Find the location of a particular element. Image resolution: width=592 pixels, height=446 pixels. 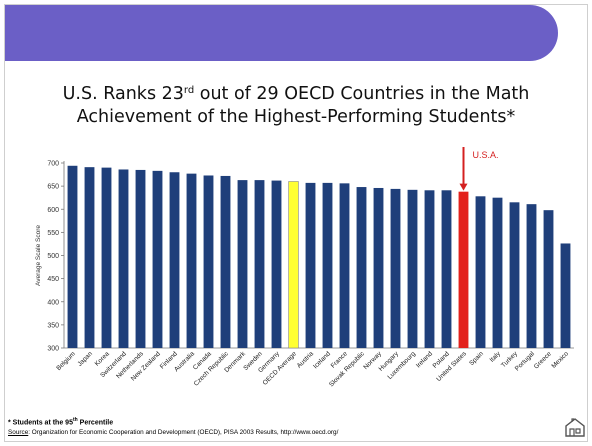

x-tick-label: Spain is located at coordinates (476, 358).